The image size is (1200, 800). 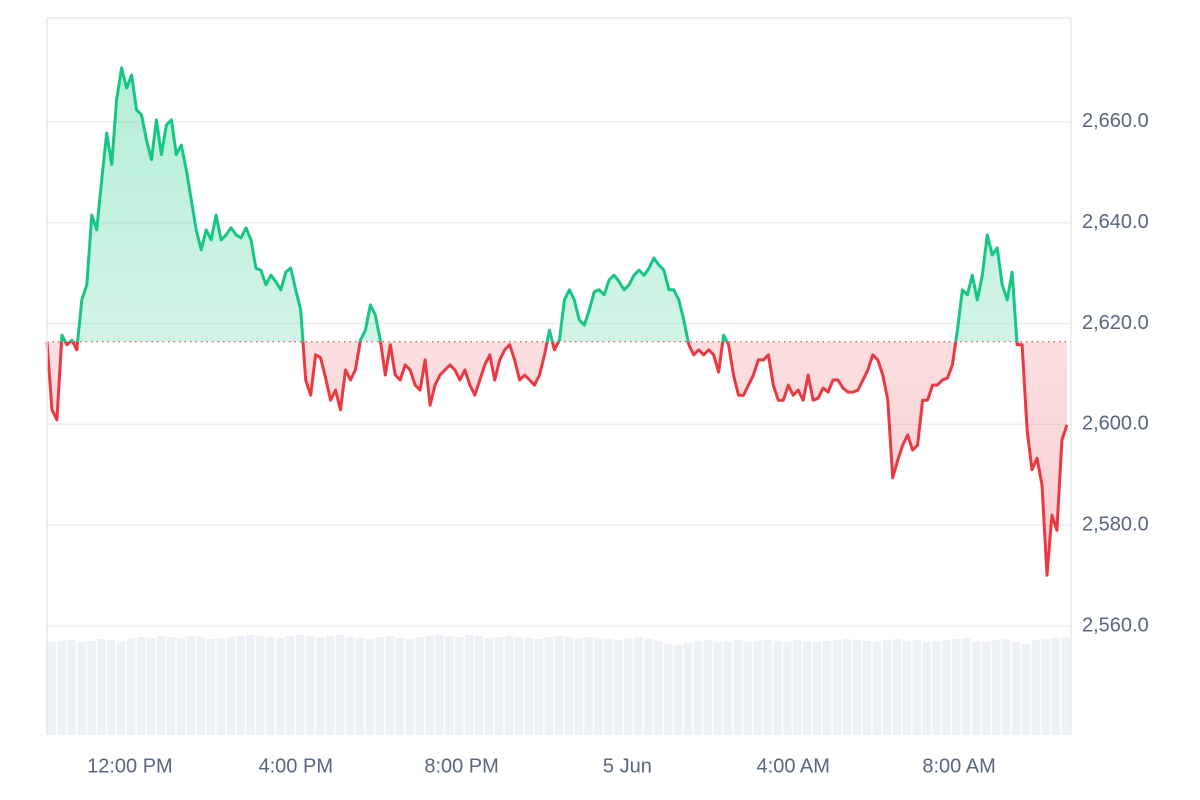 I want to click on volume-bars, so click(x=558, y=685).